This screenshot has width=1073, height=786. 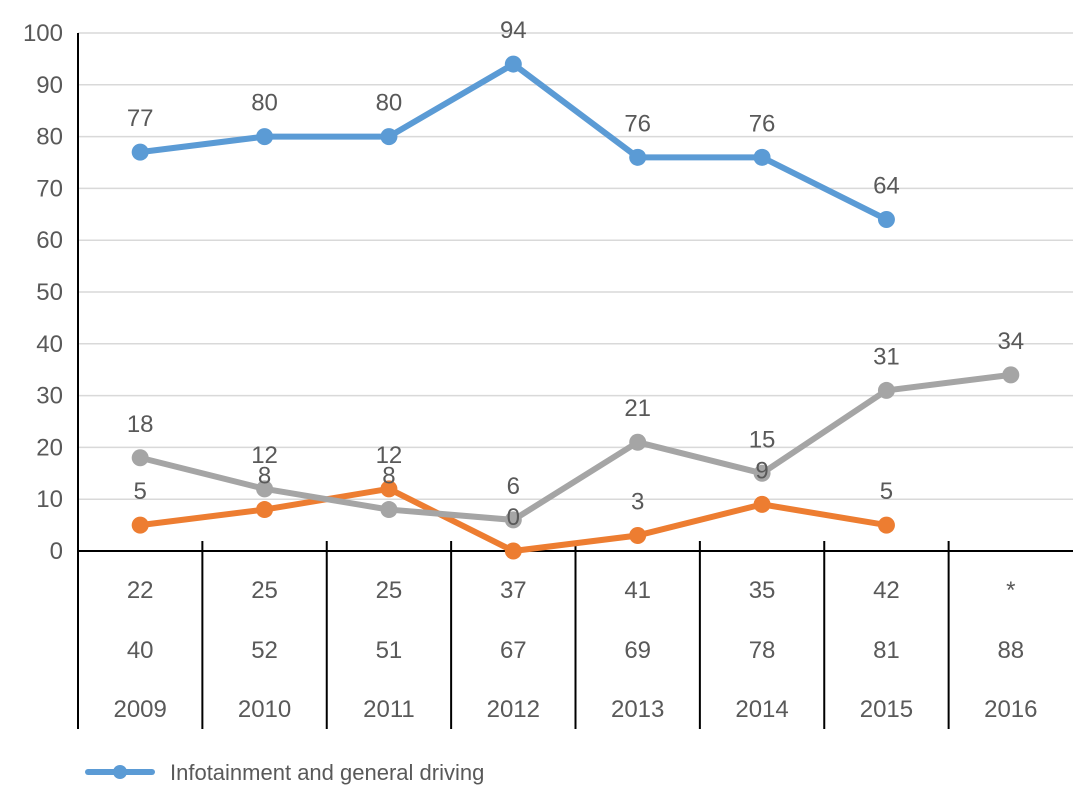 I want to click on data-label: 0, so click(x=513, y=517).